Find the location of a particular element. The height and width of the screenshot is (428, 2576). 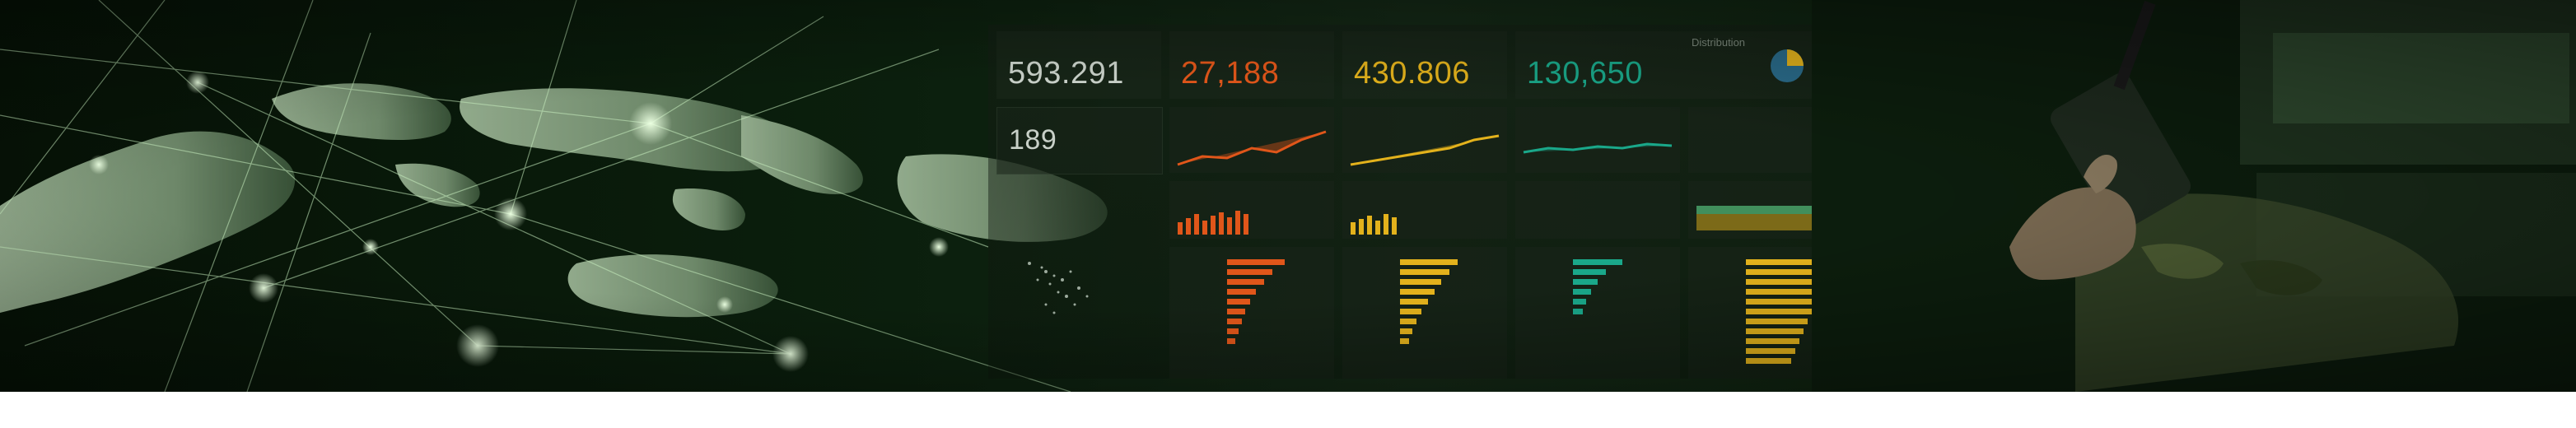

kpi-card: 593.291 is located at coordinates (1078, 65).